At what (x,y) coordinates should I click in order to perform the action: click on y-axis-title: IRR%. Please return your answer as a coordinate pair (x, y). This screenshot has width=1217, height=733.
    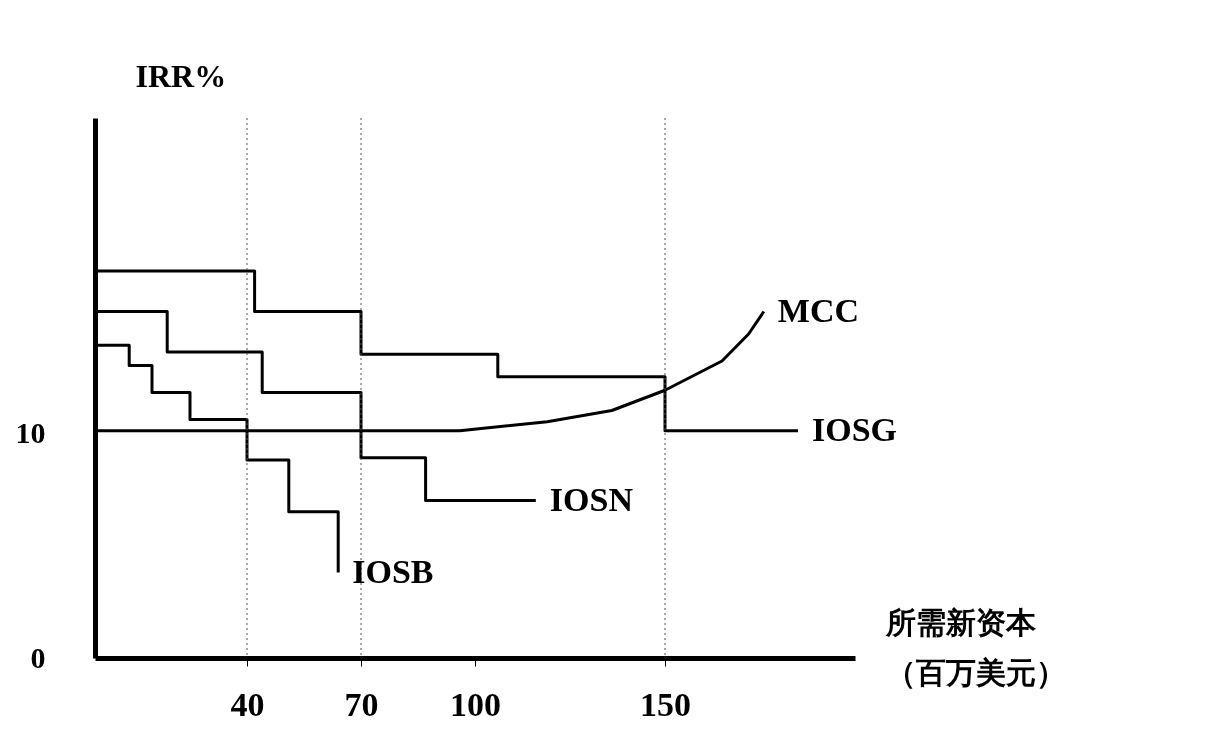
    Looking at the image, I should click on (181, 75).